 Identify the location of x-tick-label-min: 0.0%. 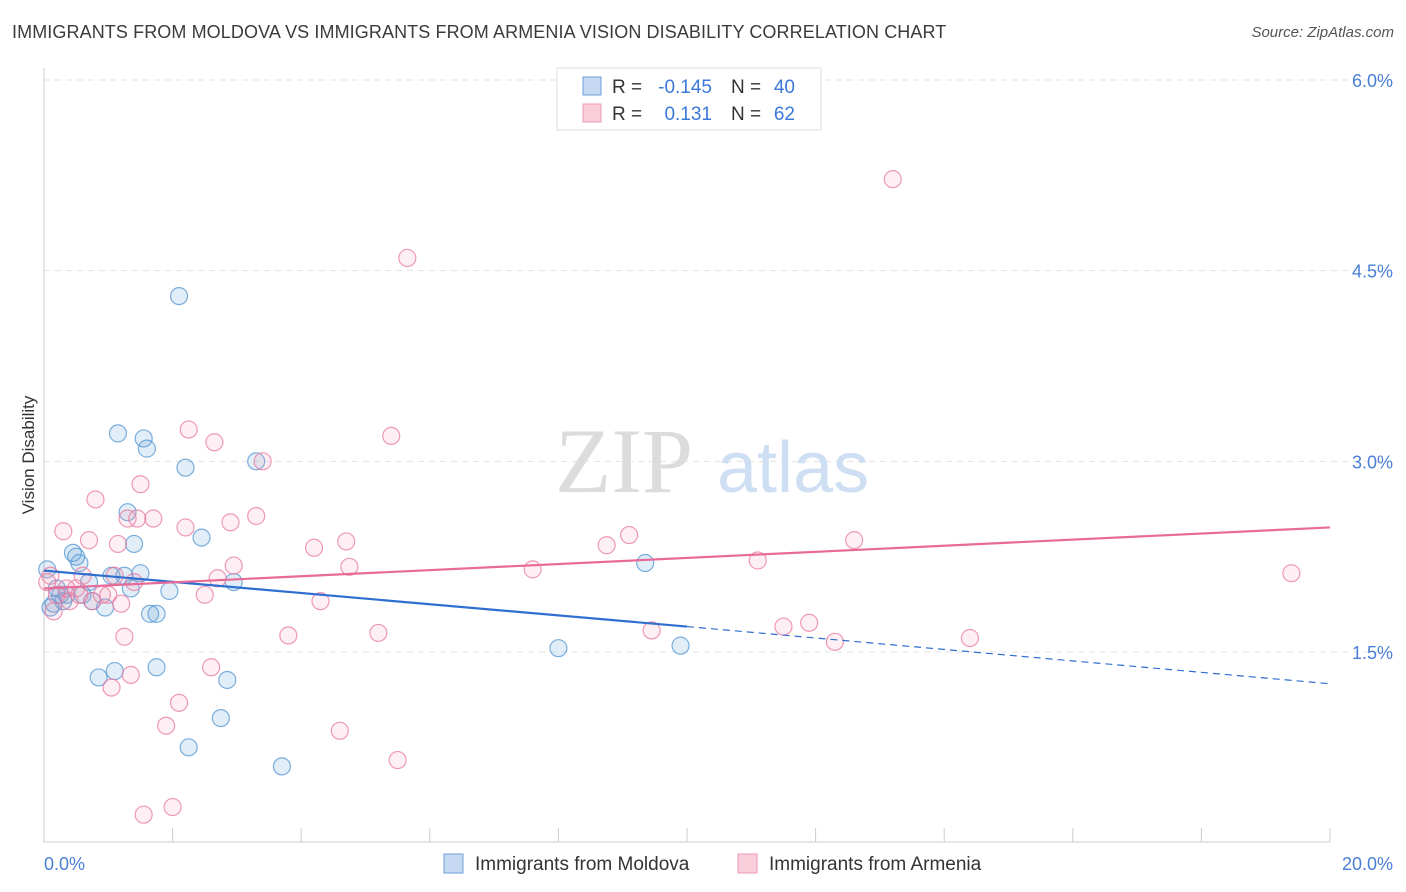
(64, 864).